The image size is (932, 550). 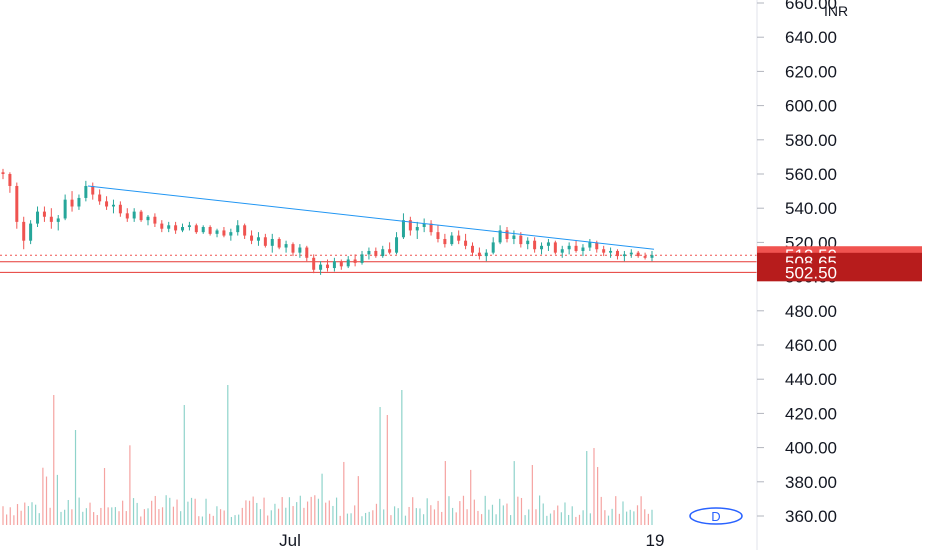 What do you see at coordinates (836, 11) in the screenshot?
I see `currency-label: INR` at bounding box center [836, 11].